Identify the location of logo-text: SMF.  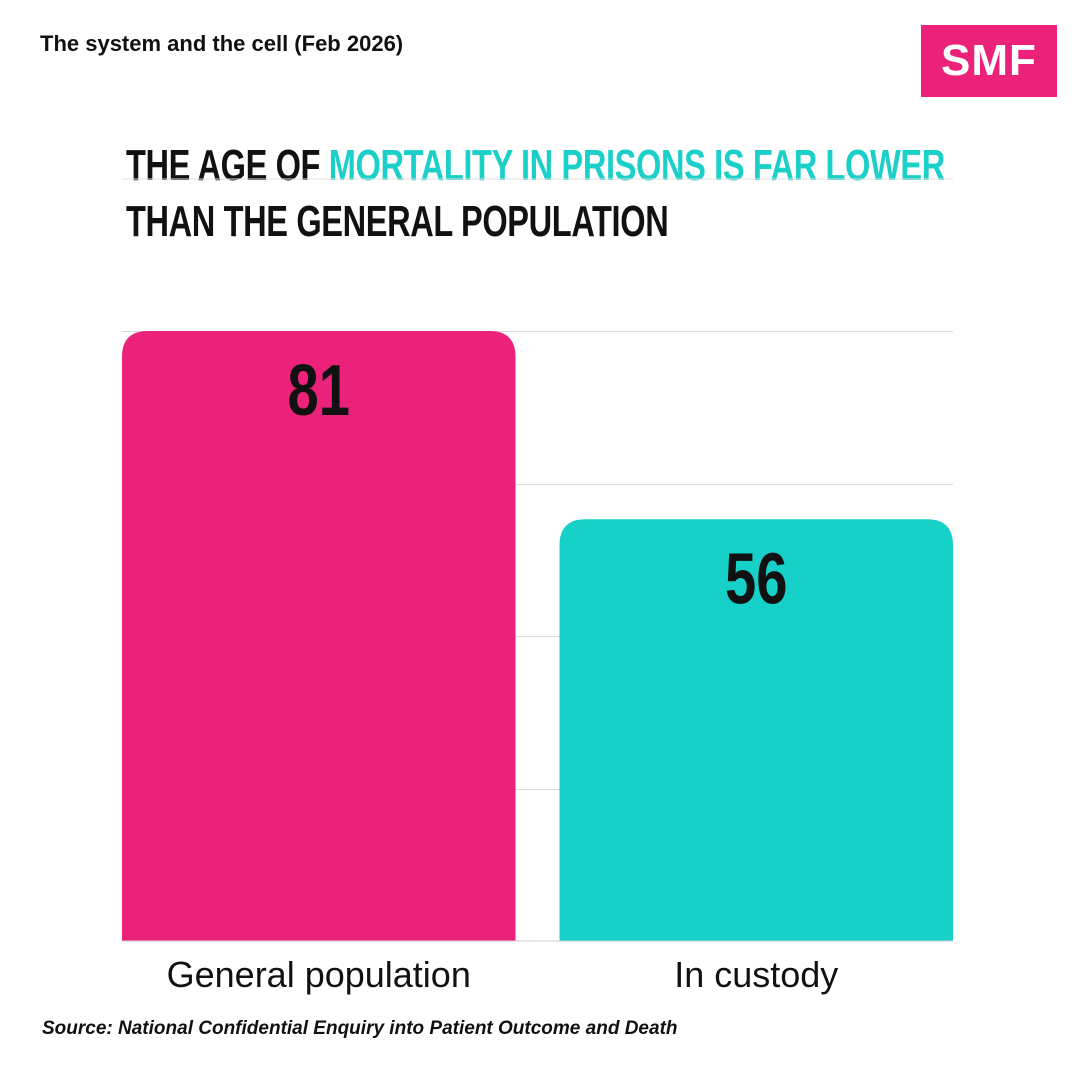
(989, 60).